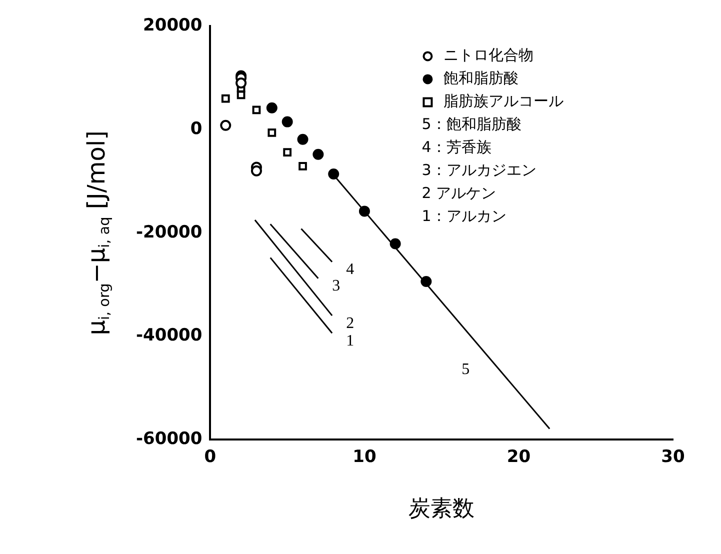 The width and height of the screenshot is (721, 554). Describe the element at coordinates (98, 233) in the screenshot. I see `y-axis-title: μi, org−μi, aq [J/mol]` at that location.